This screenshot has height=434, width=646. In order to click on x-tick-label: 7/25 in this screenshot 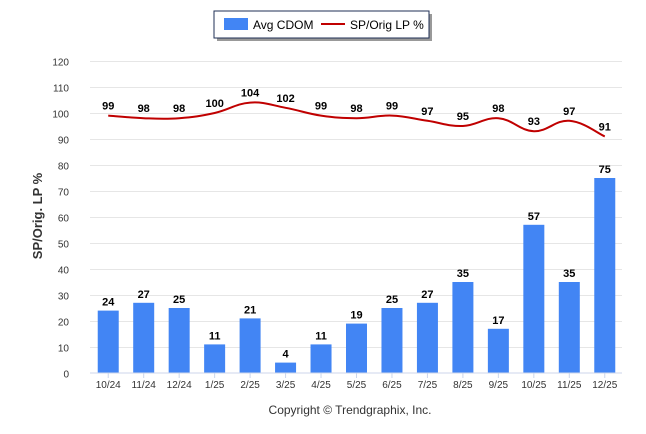, I will do `click(428, 385)`.